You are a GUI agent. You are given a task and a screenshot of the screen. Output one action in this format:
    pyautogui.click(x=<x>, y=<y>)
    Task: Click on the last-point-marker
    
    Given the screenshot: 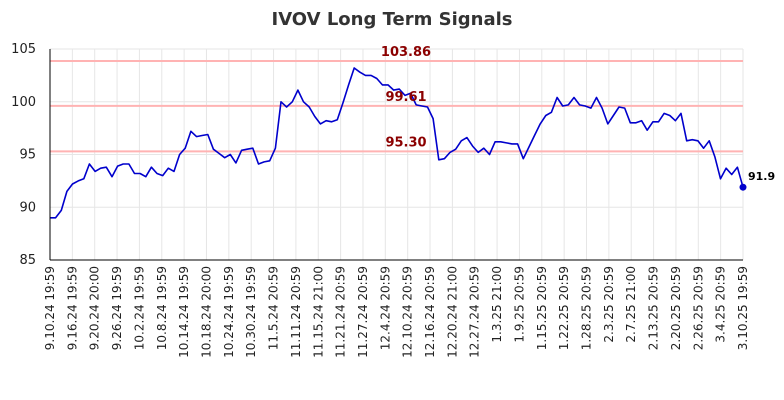 What is the action you would take?
    pyautogui.click(x=743, y=187)
    